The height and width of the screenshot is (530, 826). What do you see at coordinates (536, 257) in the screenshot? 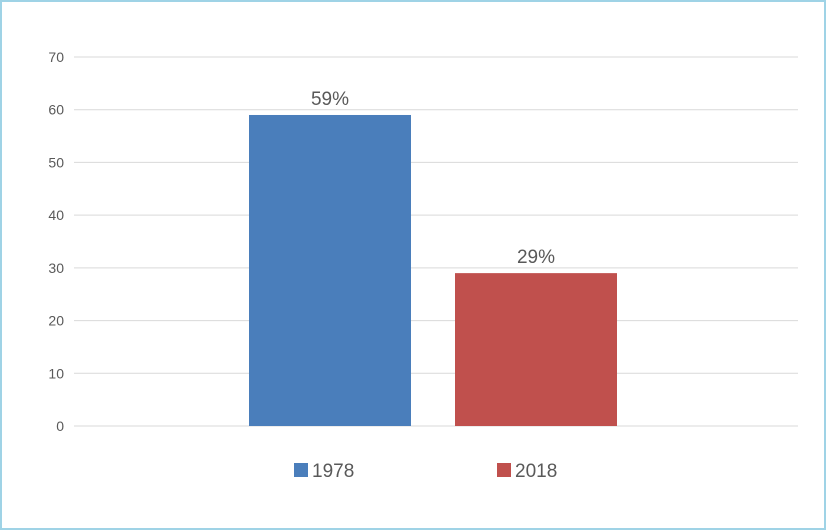
I see `data-label-2018: 29%` at bounding box center [536, 257].